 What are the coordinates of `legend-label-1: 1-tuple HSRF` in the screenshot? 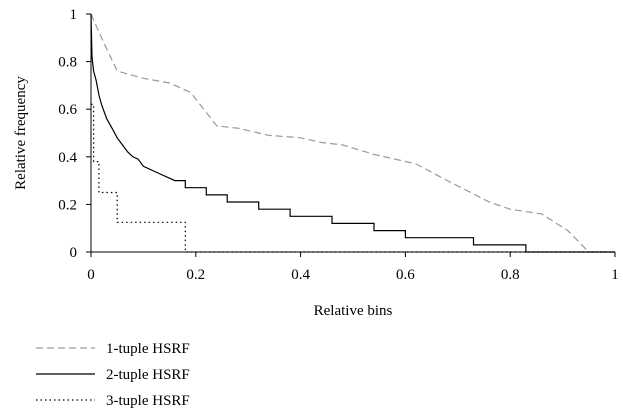 It's located at (148, 349).